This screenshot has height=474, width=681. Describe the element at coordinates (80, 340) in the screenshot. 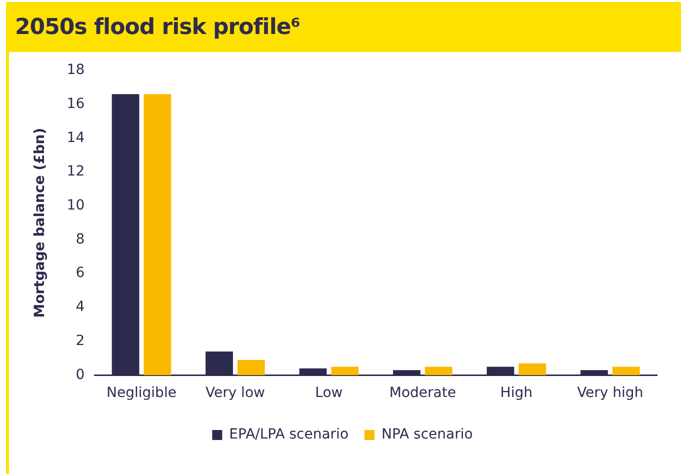

I see `y-tick-label: 2` at that location.